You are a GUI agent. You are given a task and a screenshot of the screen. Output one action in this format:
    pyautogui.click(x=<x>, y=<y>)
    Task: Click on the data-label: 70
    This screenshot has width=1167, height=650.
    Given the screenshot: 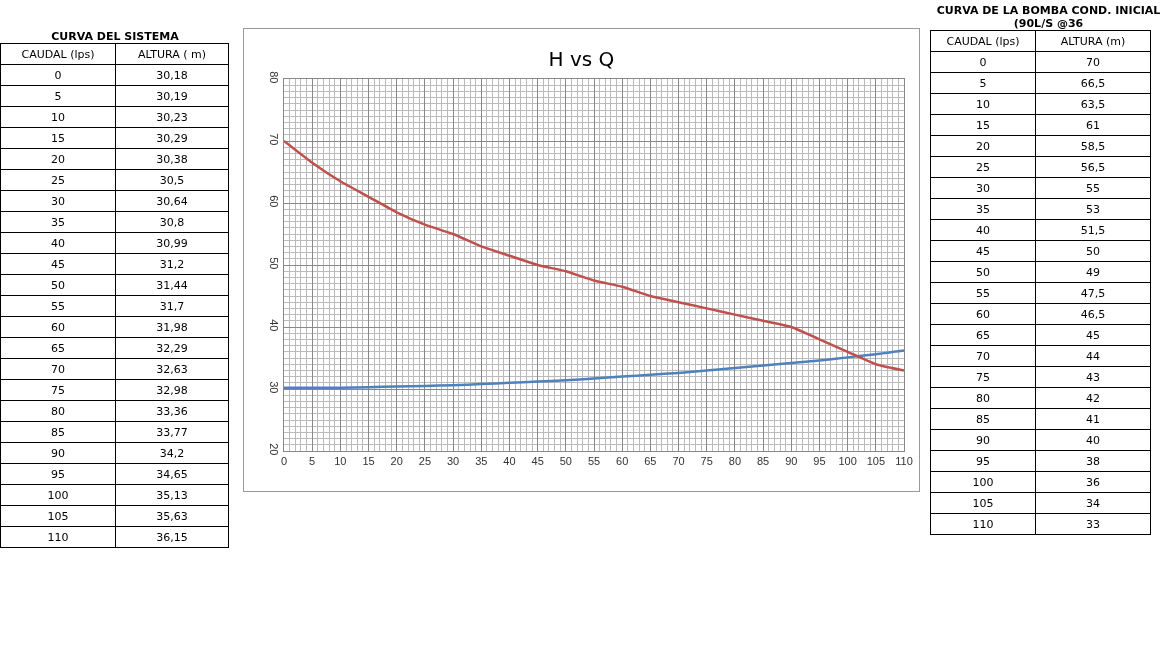 What is the action you would take?
    pyautogui.click(x=1093, y=62)
    